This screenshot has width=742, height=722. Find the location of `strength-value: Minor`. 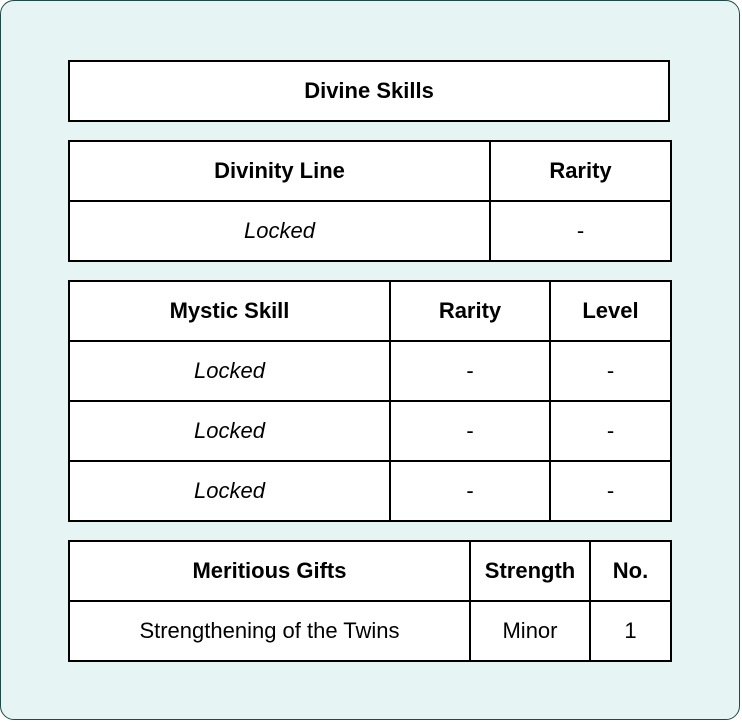

strength-value: Minor is located at coordinates (530, 631).